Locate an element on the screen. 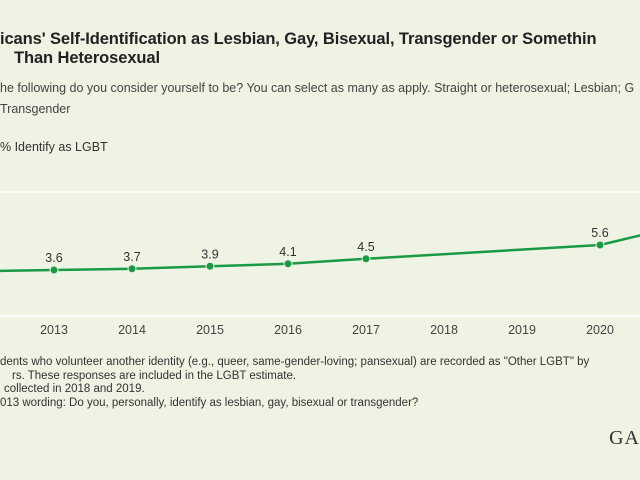 This screenshot has height=480, width=640. x-tick-label: 2020 is located at coordinates (600, 330).